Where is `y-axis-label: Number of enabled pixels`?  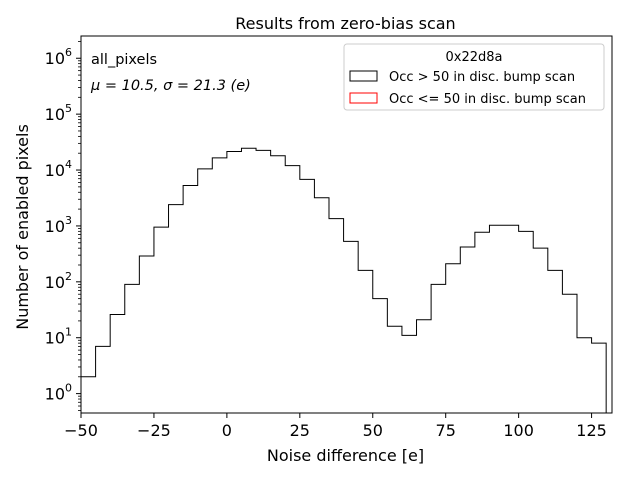 y-axis-label: Number of enabled pixels is located at coordinates (22, 227).